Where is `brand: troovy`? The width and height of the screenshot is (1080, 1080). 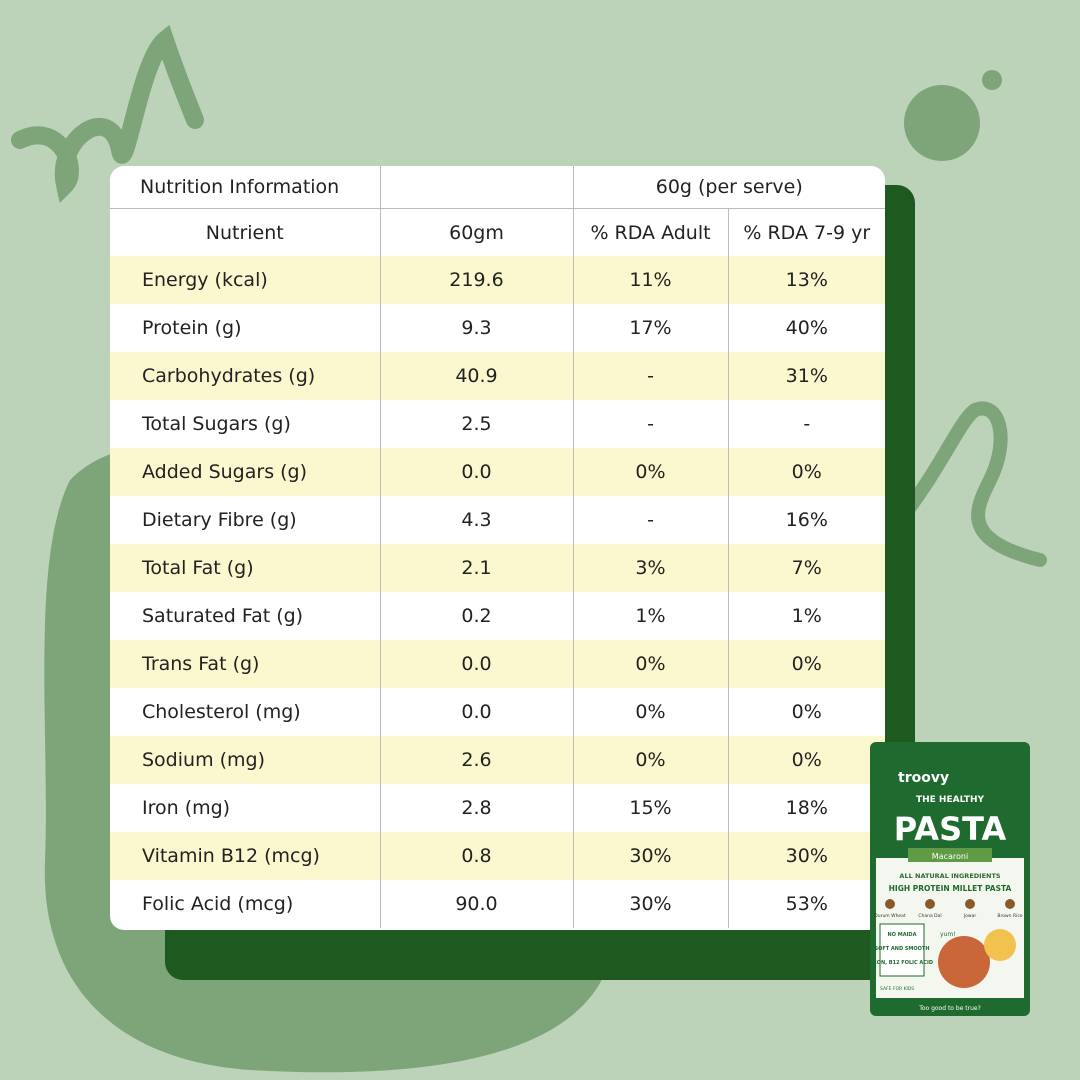
brand: troovy is located at coordinates (923, 778).